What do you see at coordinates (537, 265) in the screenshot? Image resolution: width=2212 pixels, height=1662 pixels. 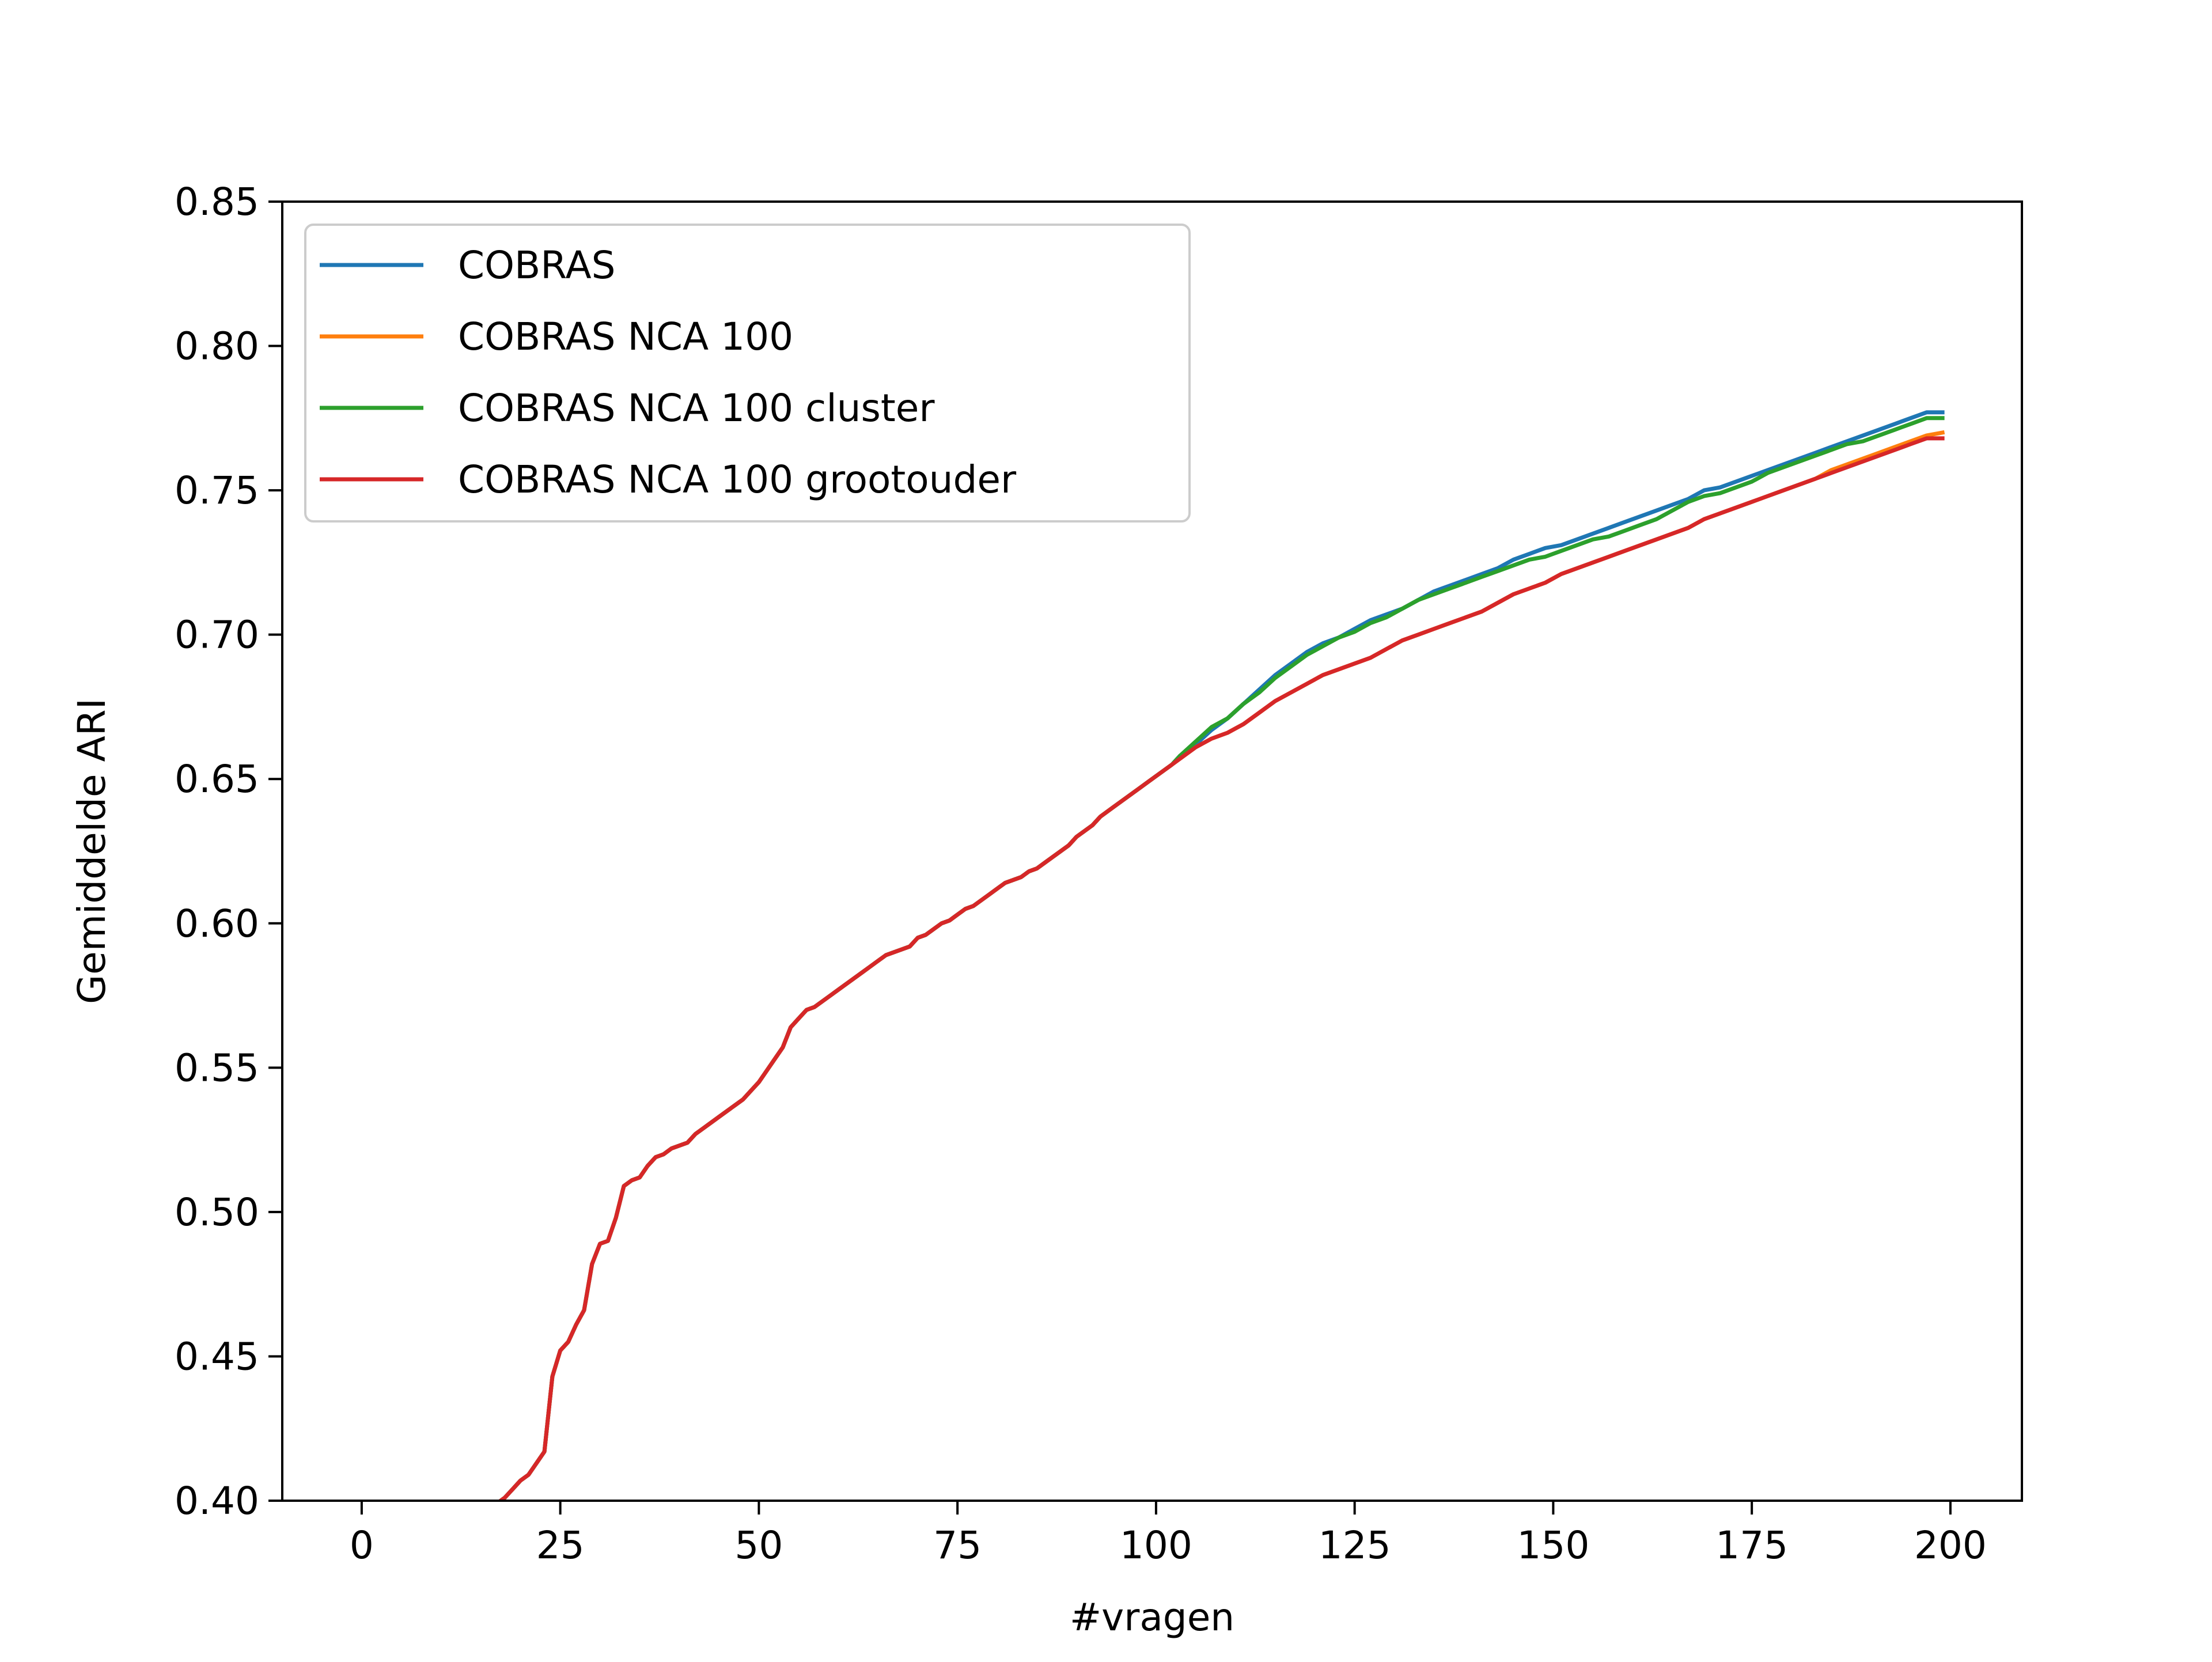 I see `legend-label: COBRAS` at bounding box center [537, 265].